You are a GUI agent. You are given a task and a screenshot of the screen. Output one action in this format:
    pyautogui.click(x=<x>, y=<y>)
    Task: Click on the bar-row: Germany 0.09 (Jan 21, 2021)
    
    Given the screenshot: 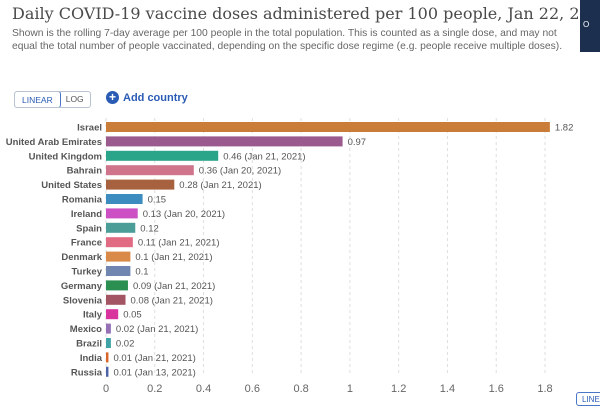 What is the action you would take?
    pyautogui.click(x=138, y=286)
    